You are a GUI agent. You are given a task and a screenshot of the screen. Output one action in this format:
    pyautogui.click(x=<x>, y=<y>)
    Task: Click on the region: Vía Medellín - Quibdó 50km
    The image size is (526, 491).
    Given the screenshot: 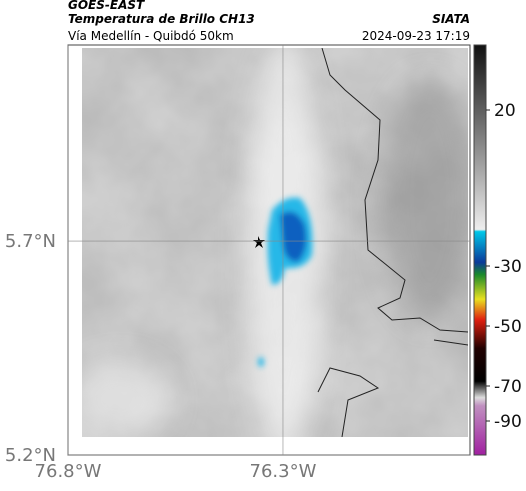 What is the action you would take?
    pyautogui.click(x=151, y=36)
    